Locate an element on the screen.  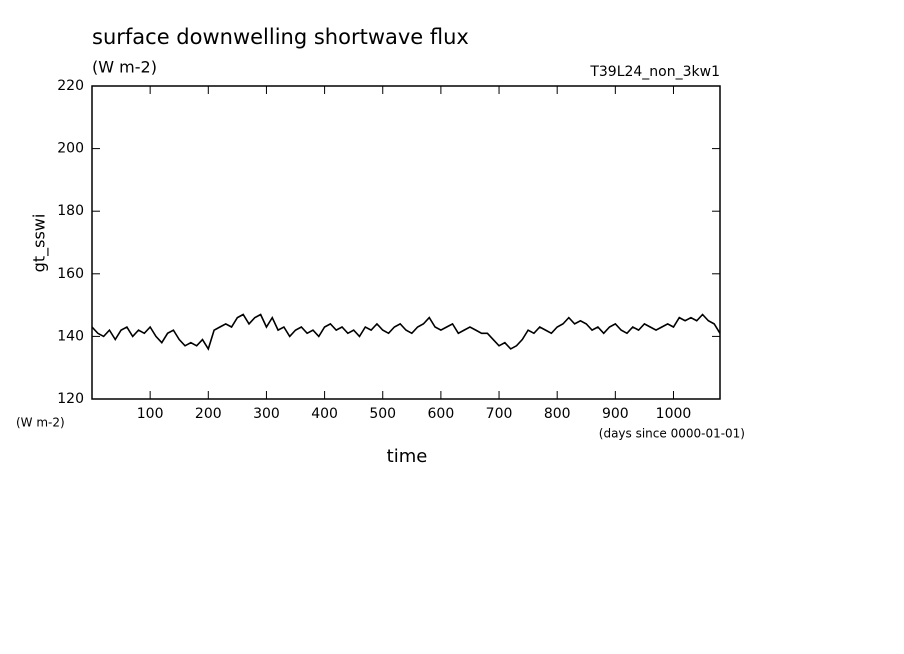
x-tick-label: 200 is located at coordinates (208, 414).